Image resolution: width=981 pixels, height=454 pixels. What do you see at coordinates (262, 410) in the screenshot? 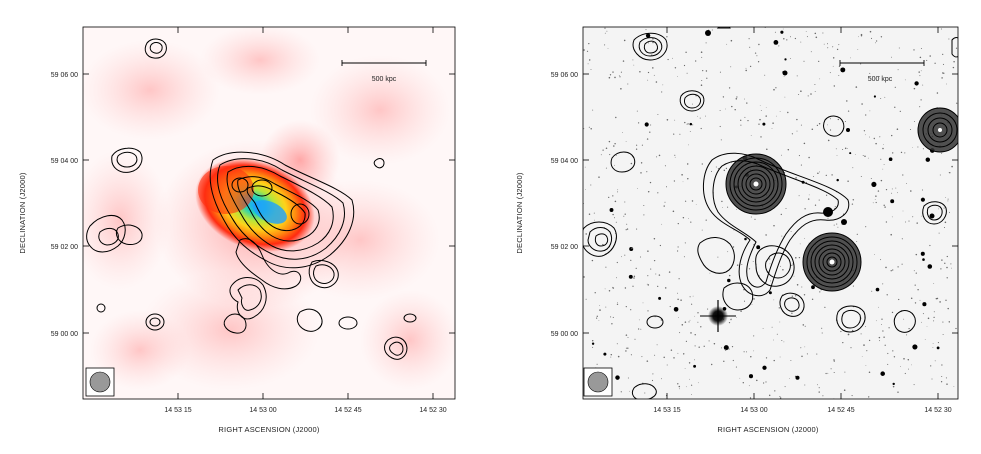
I see `left-x-tick-label: 14 53 00` at bounding box center [262, 410].